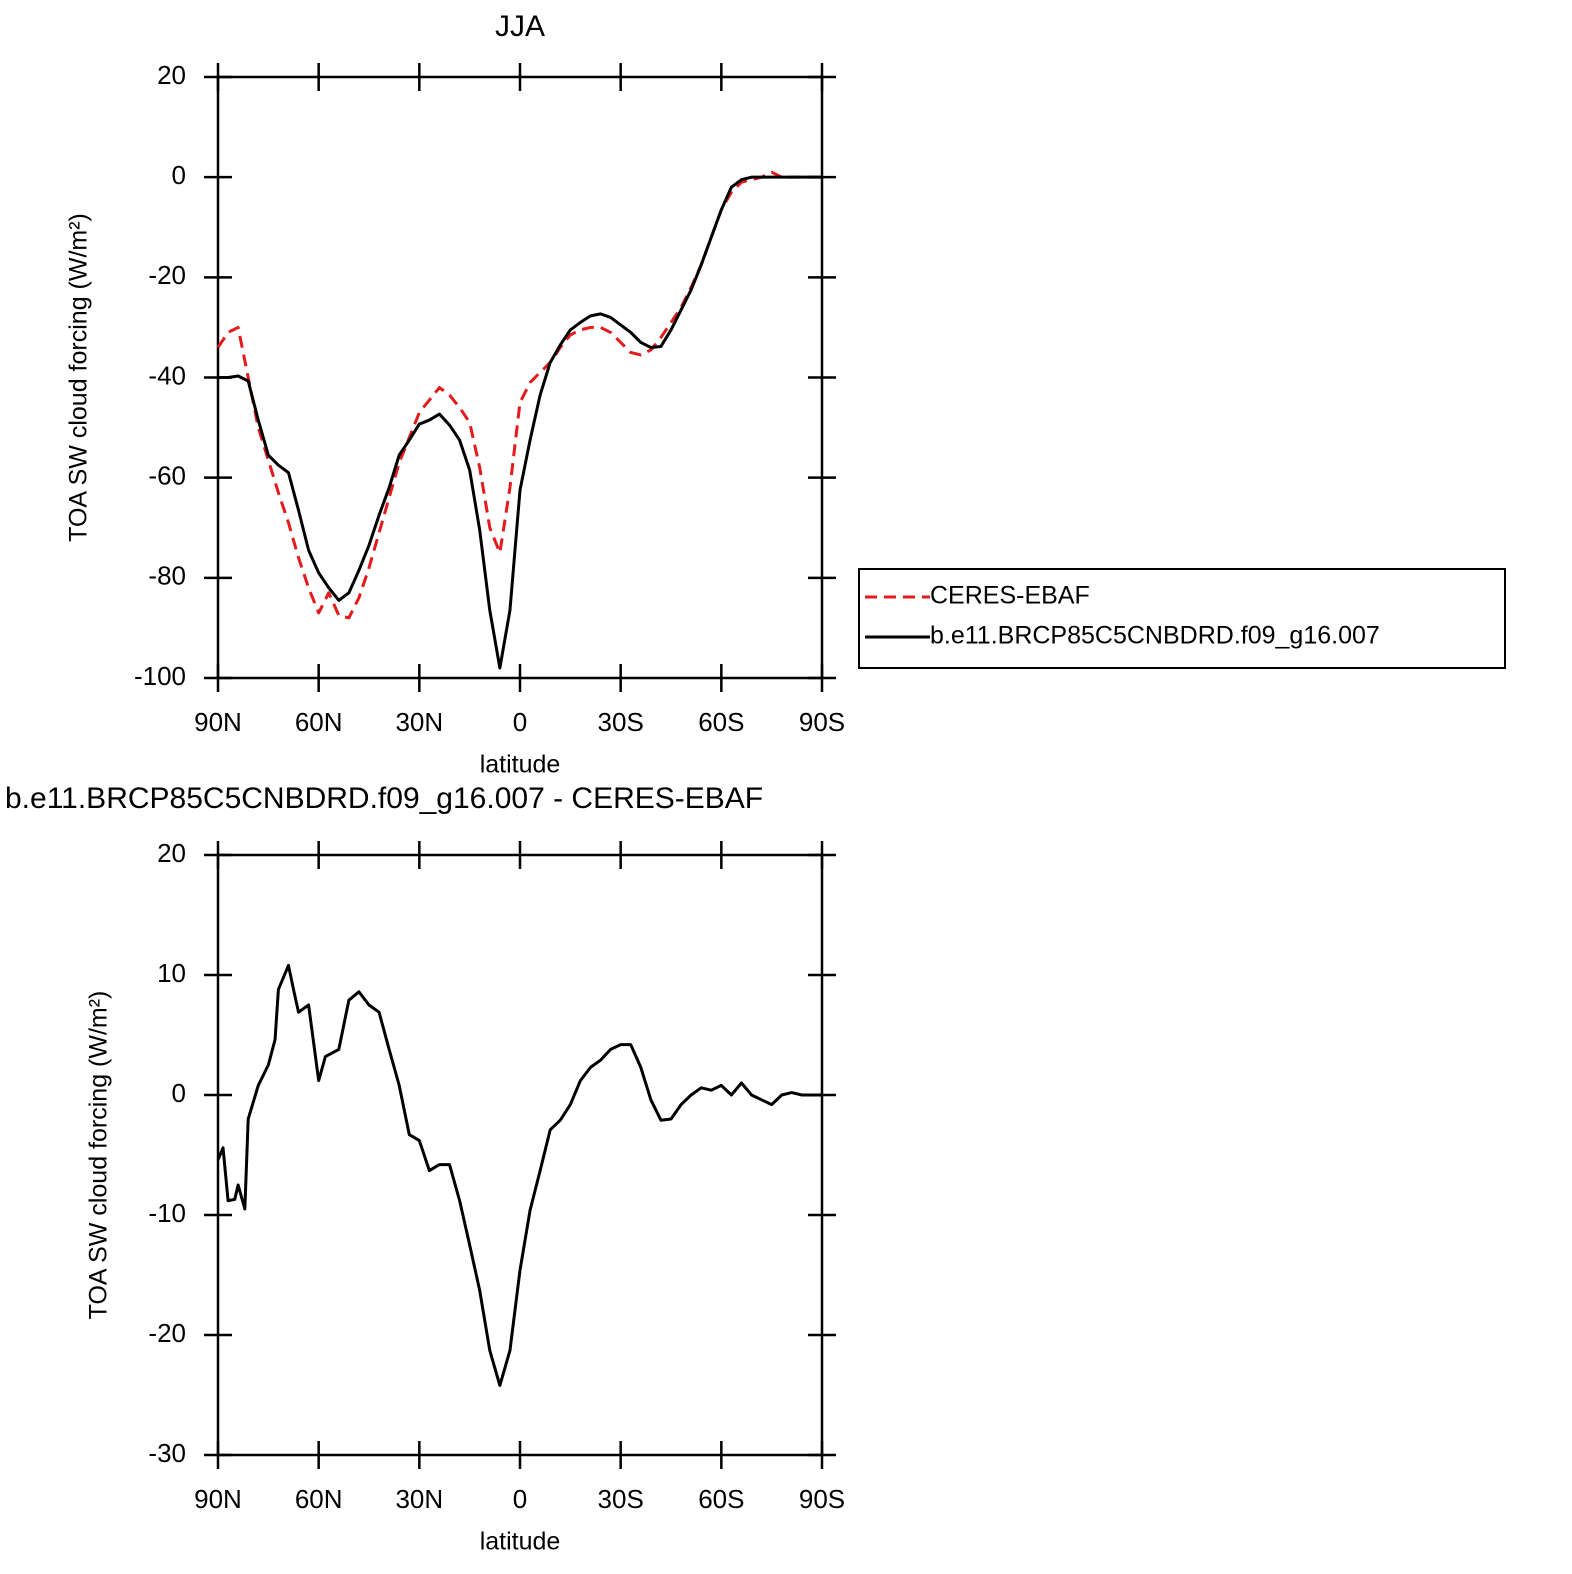 The image size is (1572, 1574). What do you see at coordinates (171, 973) in the screenshot?
I see `y-tick-label: 10` at bounding box center [171, 973].